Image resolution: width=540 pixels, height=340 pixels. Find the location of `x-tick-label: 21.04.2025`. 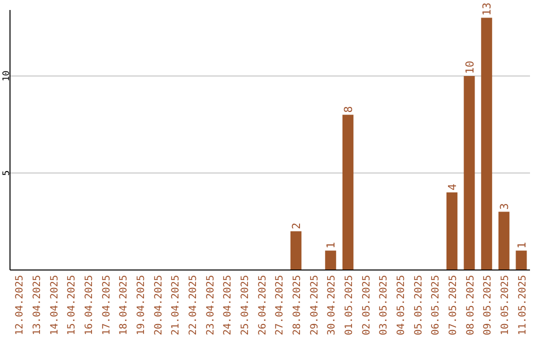

x-tick-label: 21.04.2025 is located at coordinates (176, 305).